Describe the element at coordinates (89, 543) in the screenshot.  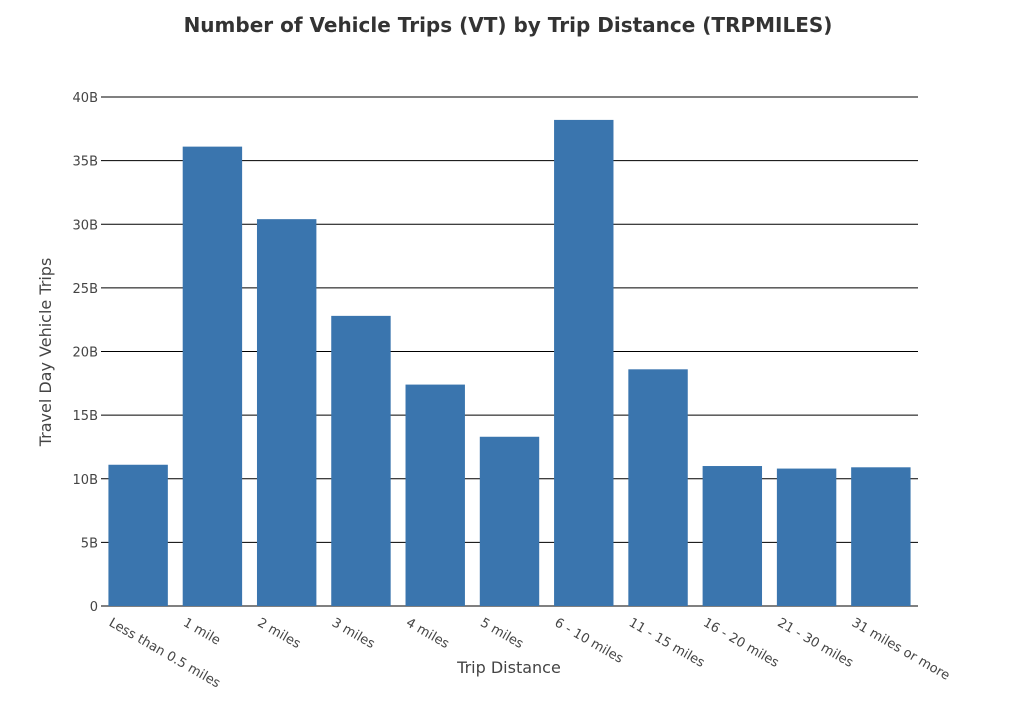
I see `y-tick-label: 5B` at that location.